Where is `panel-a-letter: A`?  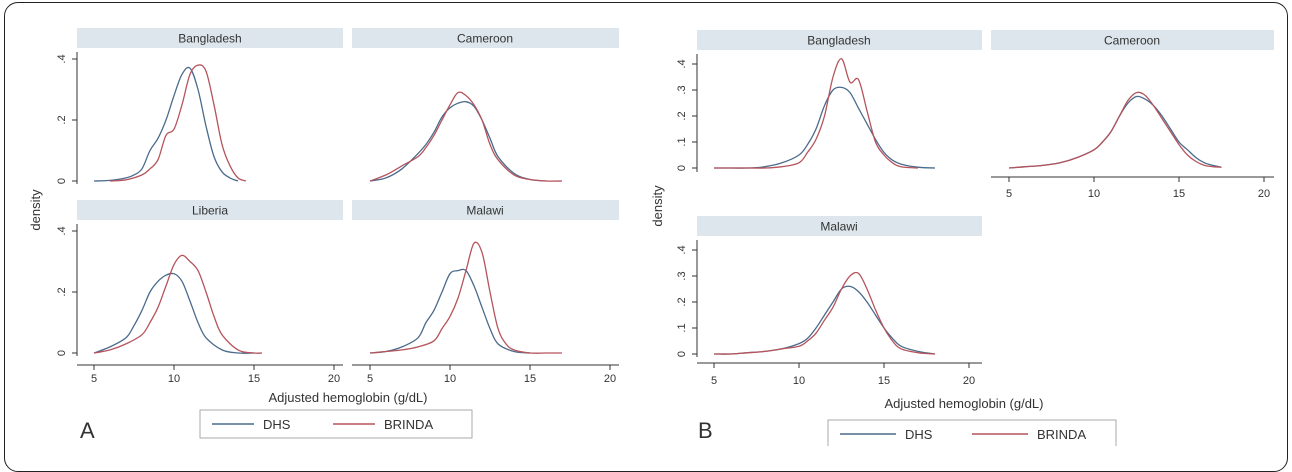
panel-a-letter: A is located at coordinates (87, 430).